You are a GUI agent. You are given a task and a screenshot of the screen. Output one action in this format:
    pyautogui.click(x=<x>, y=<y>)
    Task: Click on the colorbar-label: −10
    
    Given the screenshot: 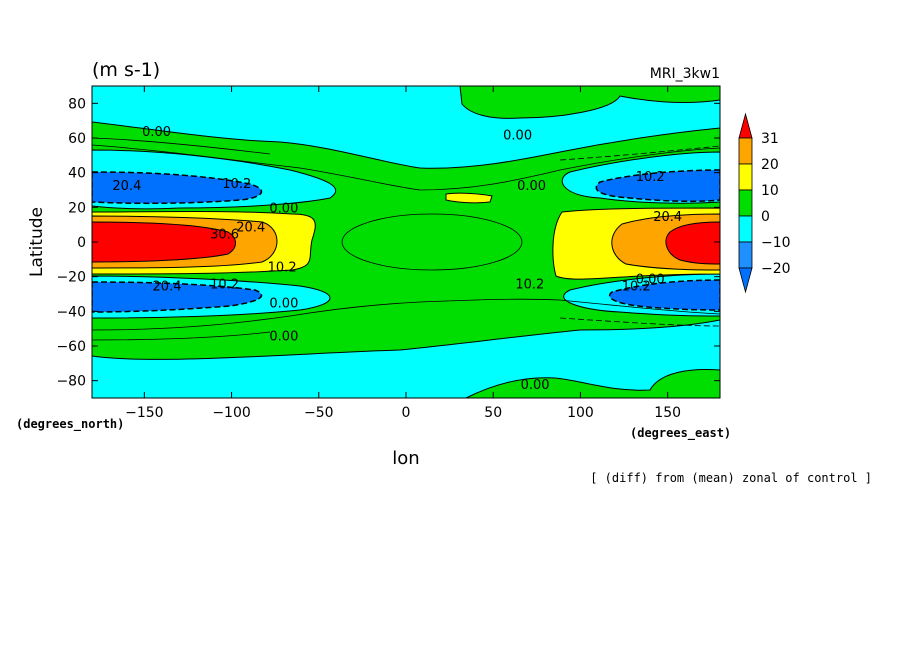 What is the action you would take?
    pyautogui.click(x=776, y=243)
    